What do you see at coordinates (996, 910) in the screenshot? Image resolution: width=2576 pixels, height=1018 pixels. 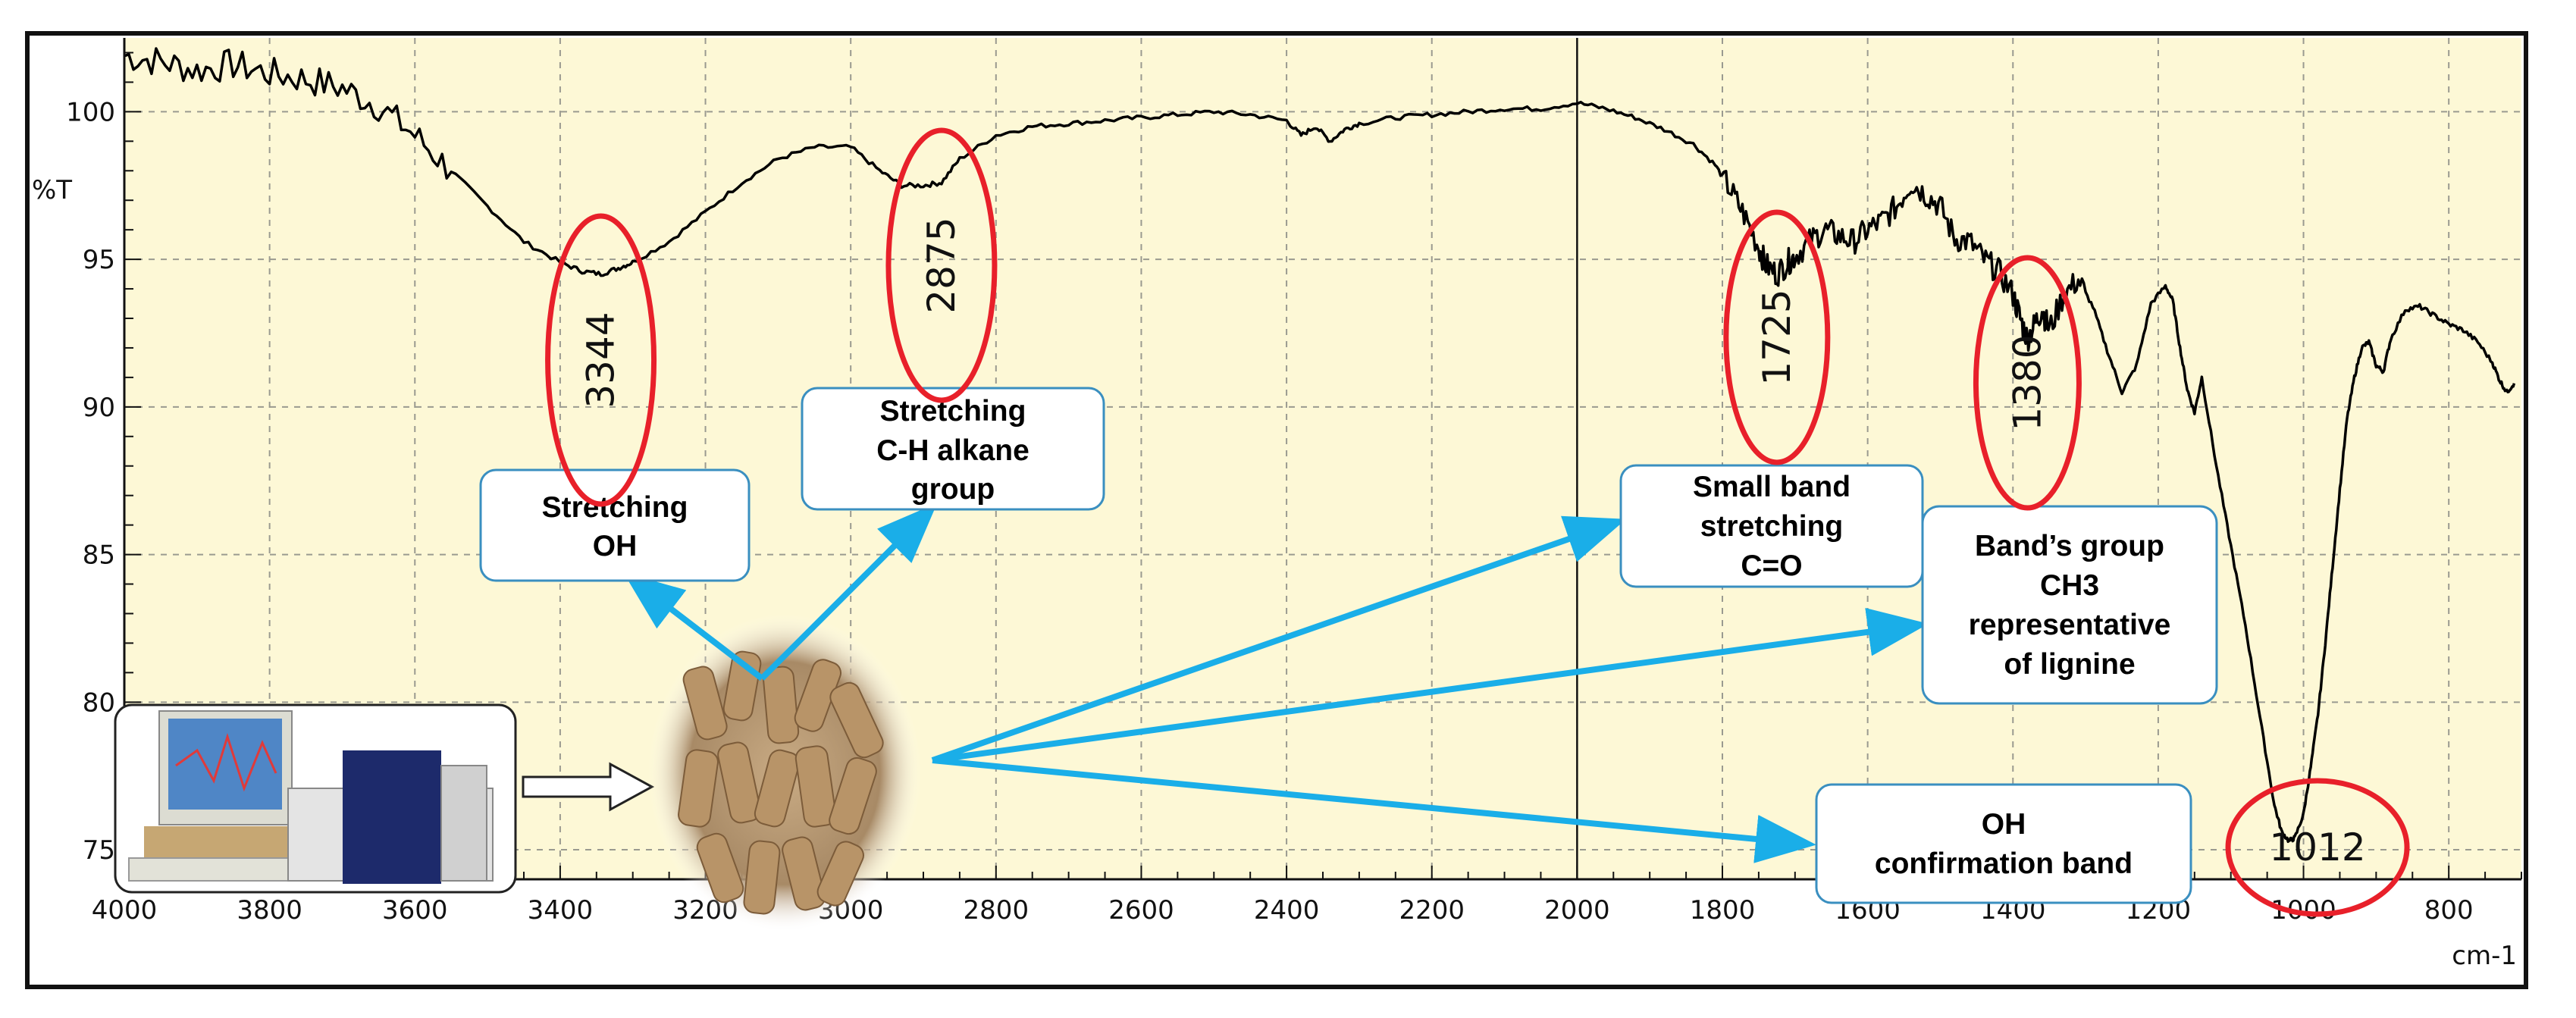 I see `x-tick-label: 2800` at bounding box center [996, 910].